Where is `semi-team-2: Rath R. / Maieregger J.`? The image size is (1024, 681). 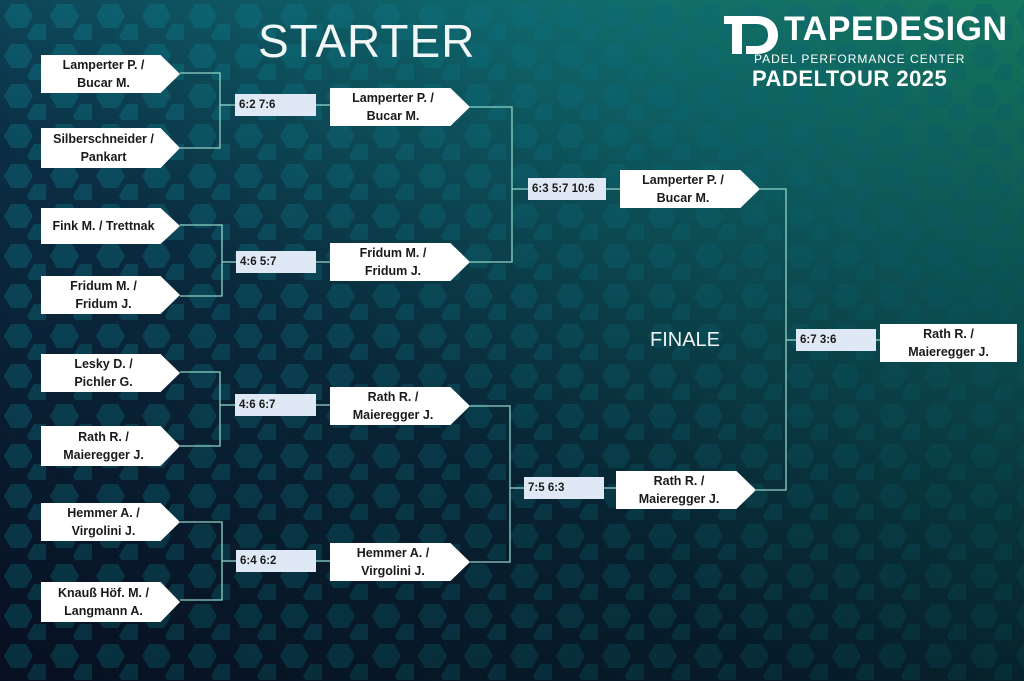 semi-team-2: Rath R. / Maieregger J. is located at coordinates (686, 490).